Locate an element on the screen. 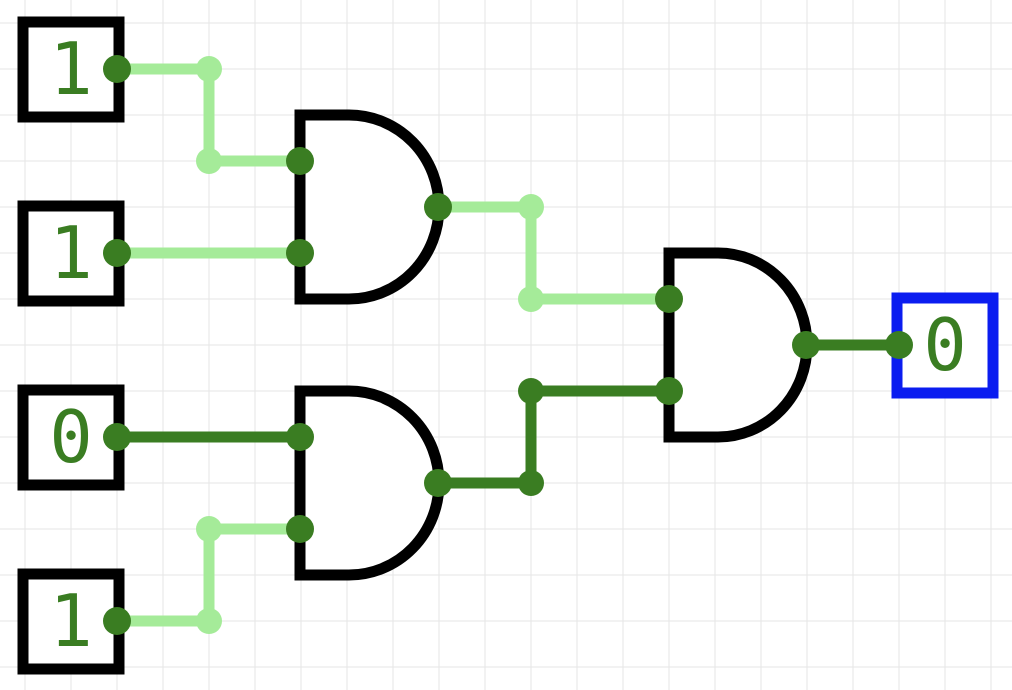 The height and width of the screenshot is (690, 1012). and-gate-3-input-b-pin is located at coordinates (669, 391).